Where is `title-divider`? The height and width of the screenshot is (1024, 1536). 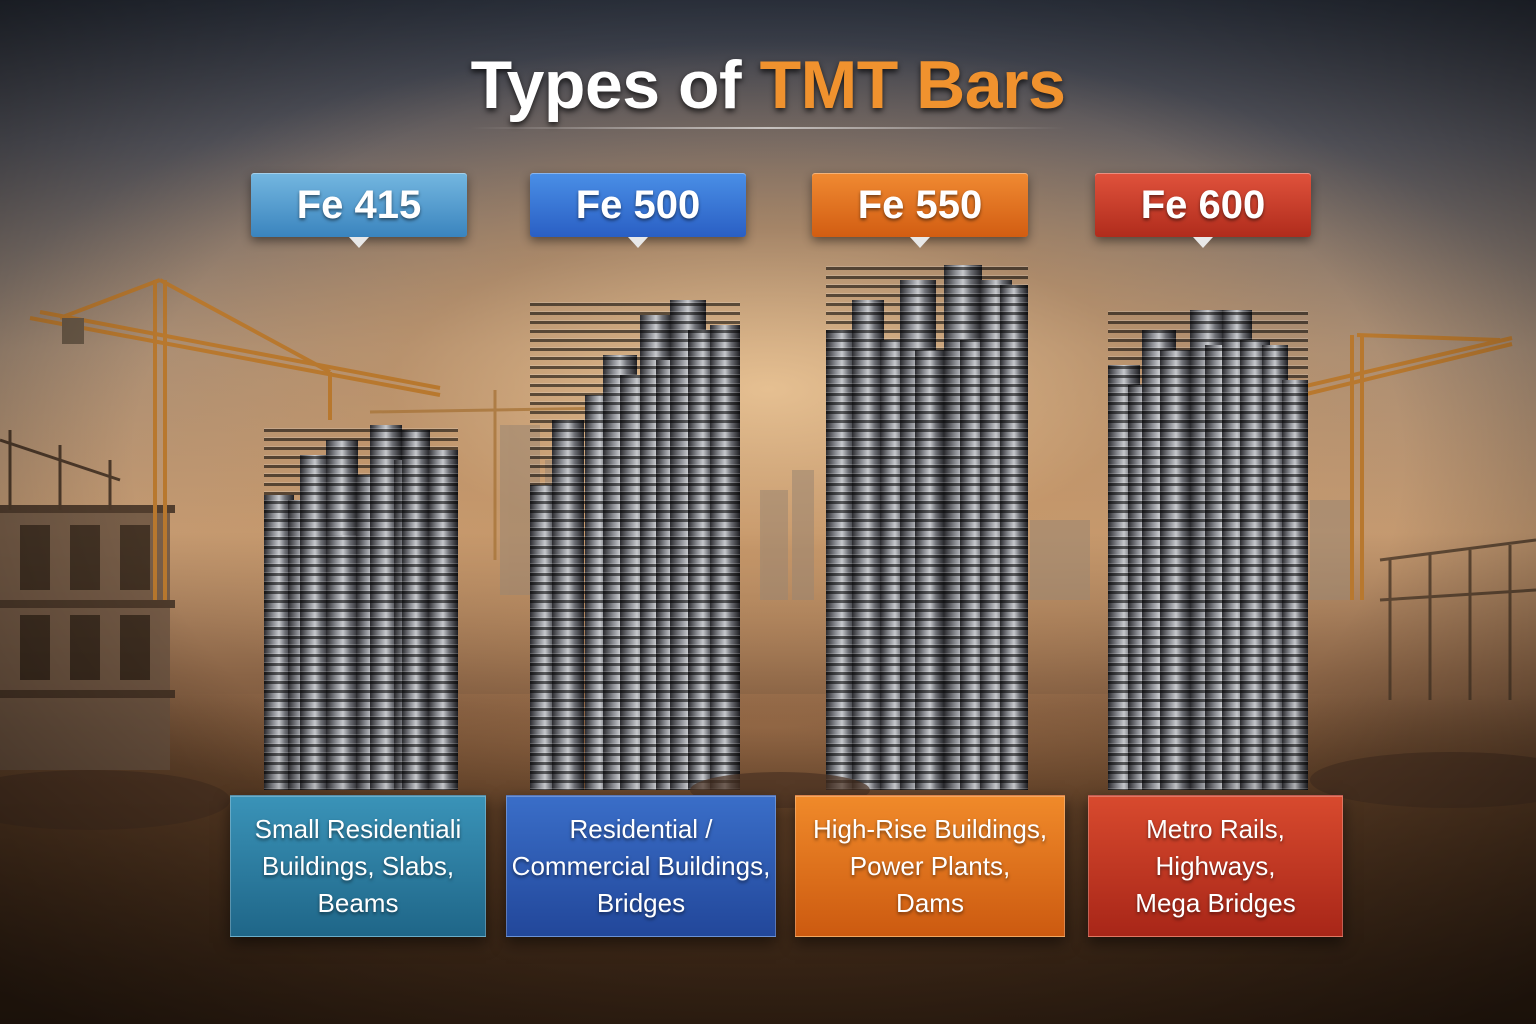
title-divider is located at coordinates (768, 128).